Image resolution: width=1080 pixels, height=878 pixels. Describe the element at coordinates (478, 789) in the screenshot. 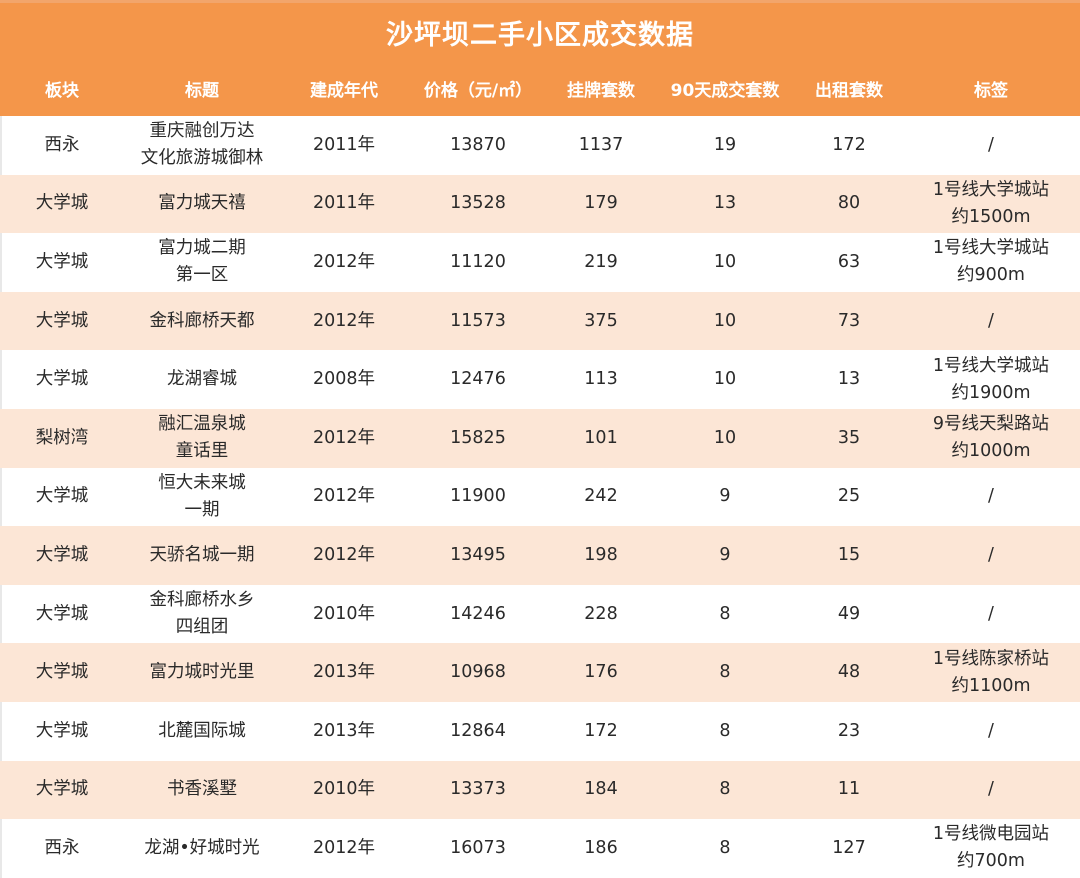

I see `cell-price: 13373` at that location.